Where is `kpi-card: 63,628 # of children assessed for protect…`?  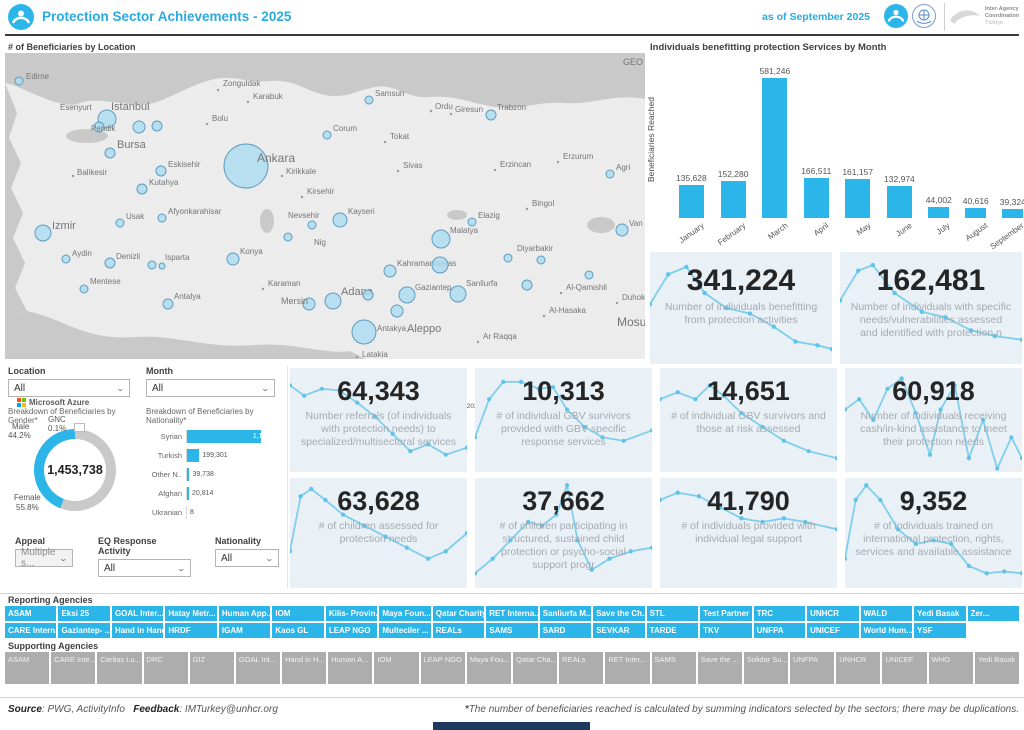
kpi-card: 63,628 # of children assessed for protect… is located at coordinates (378, 533).